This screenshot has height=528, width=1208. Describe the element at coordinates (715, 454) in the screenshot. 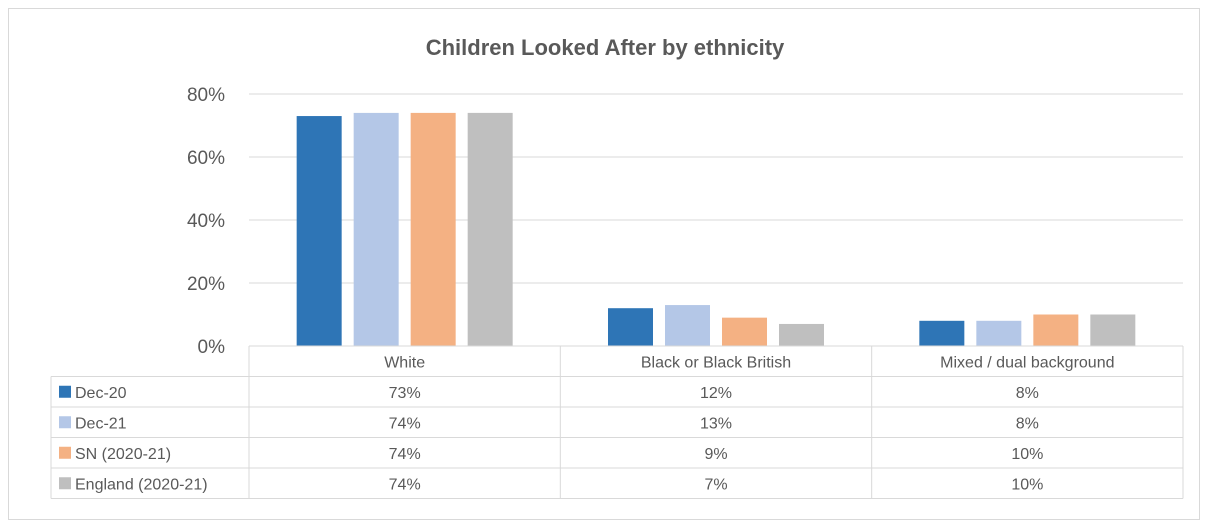

I see `data-label: 9%` at that location.